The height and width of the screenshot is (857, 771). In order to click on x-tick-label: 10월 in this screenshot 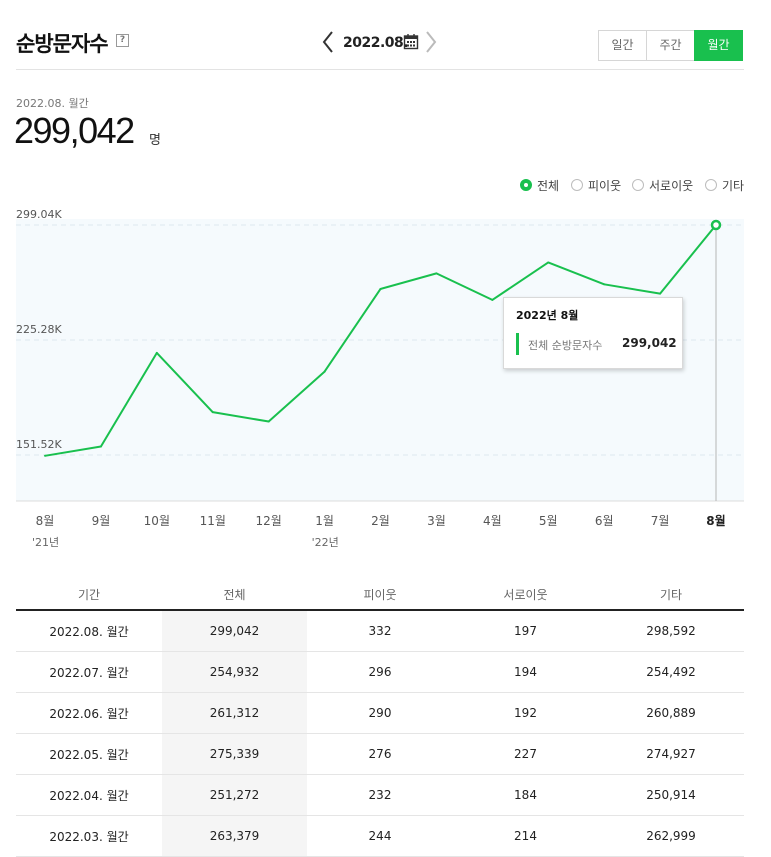, I will do `click(157, 521)`.